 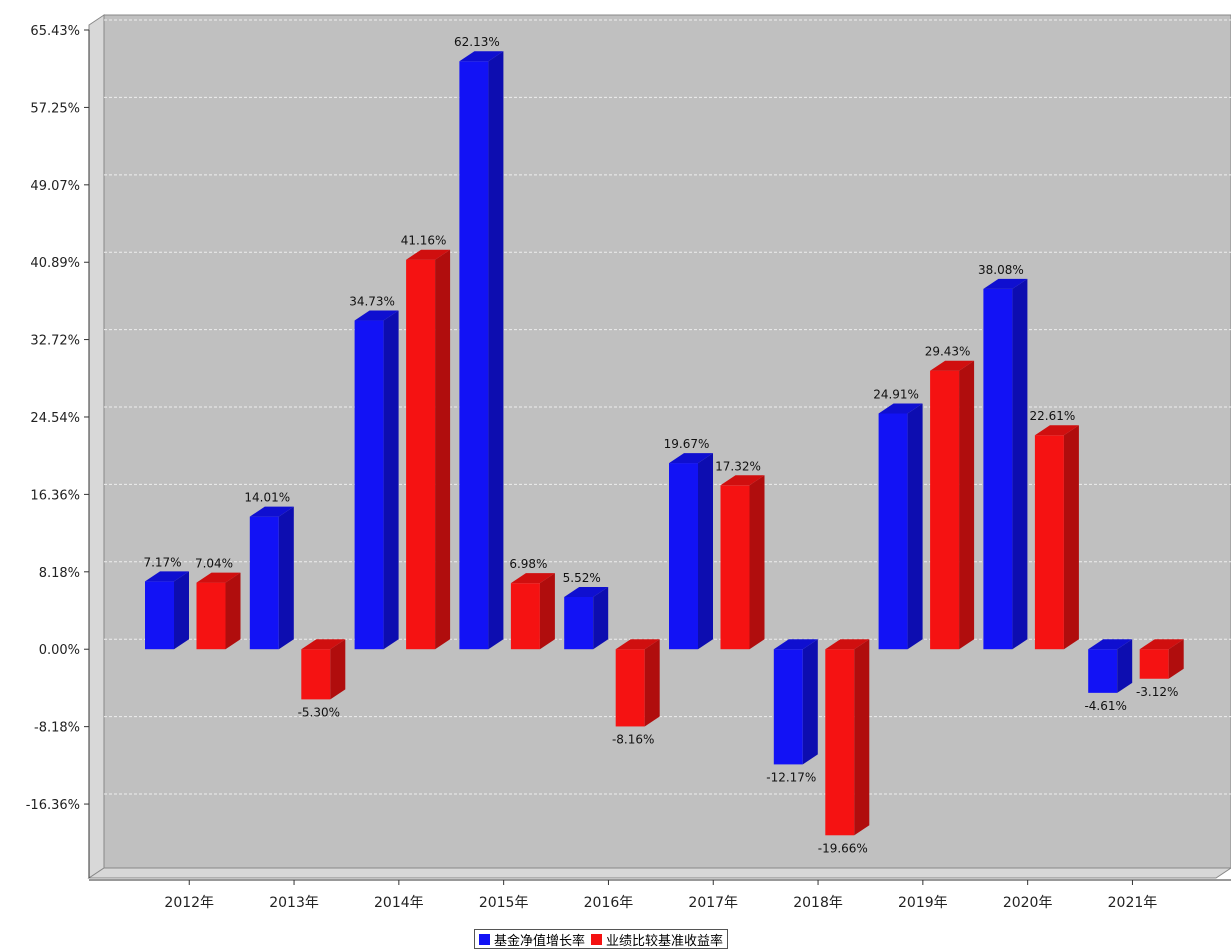 I want to click on data-label: 38.08%, so click(x=1001, y=270).